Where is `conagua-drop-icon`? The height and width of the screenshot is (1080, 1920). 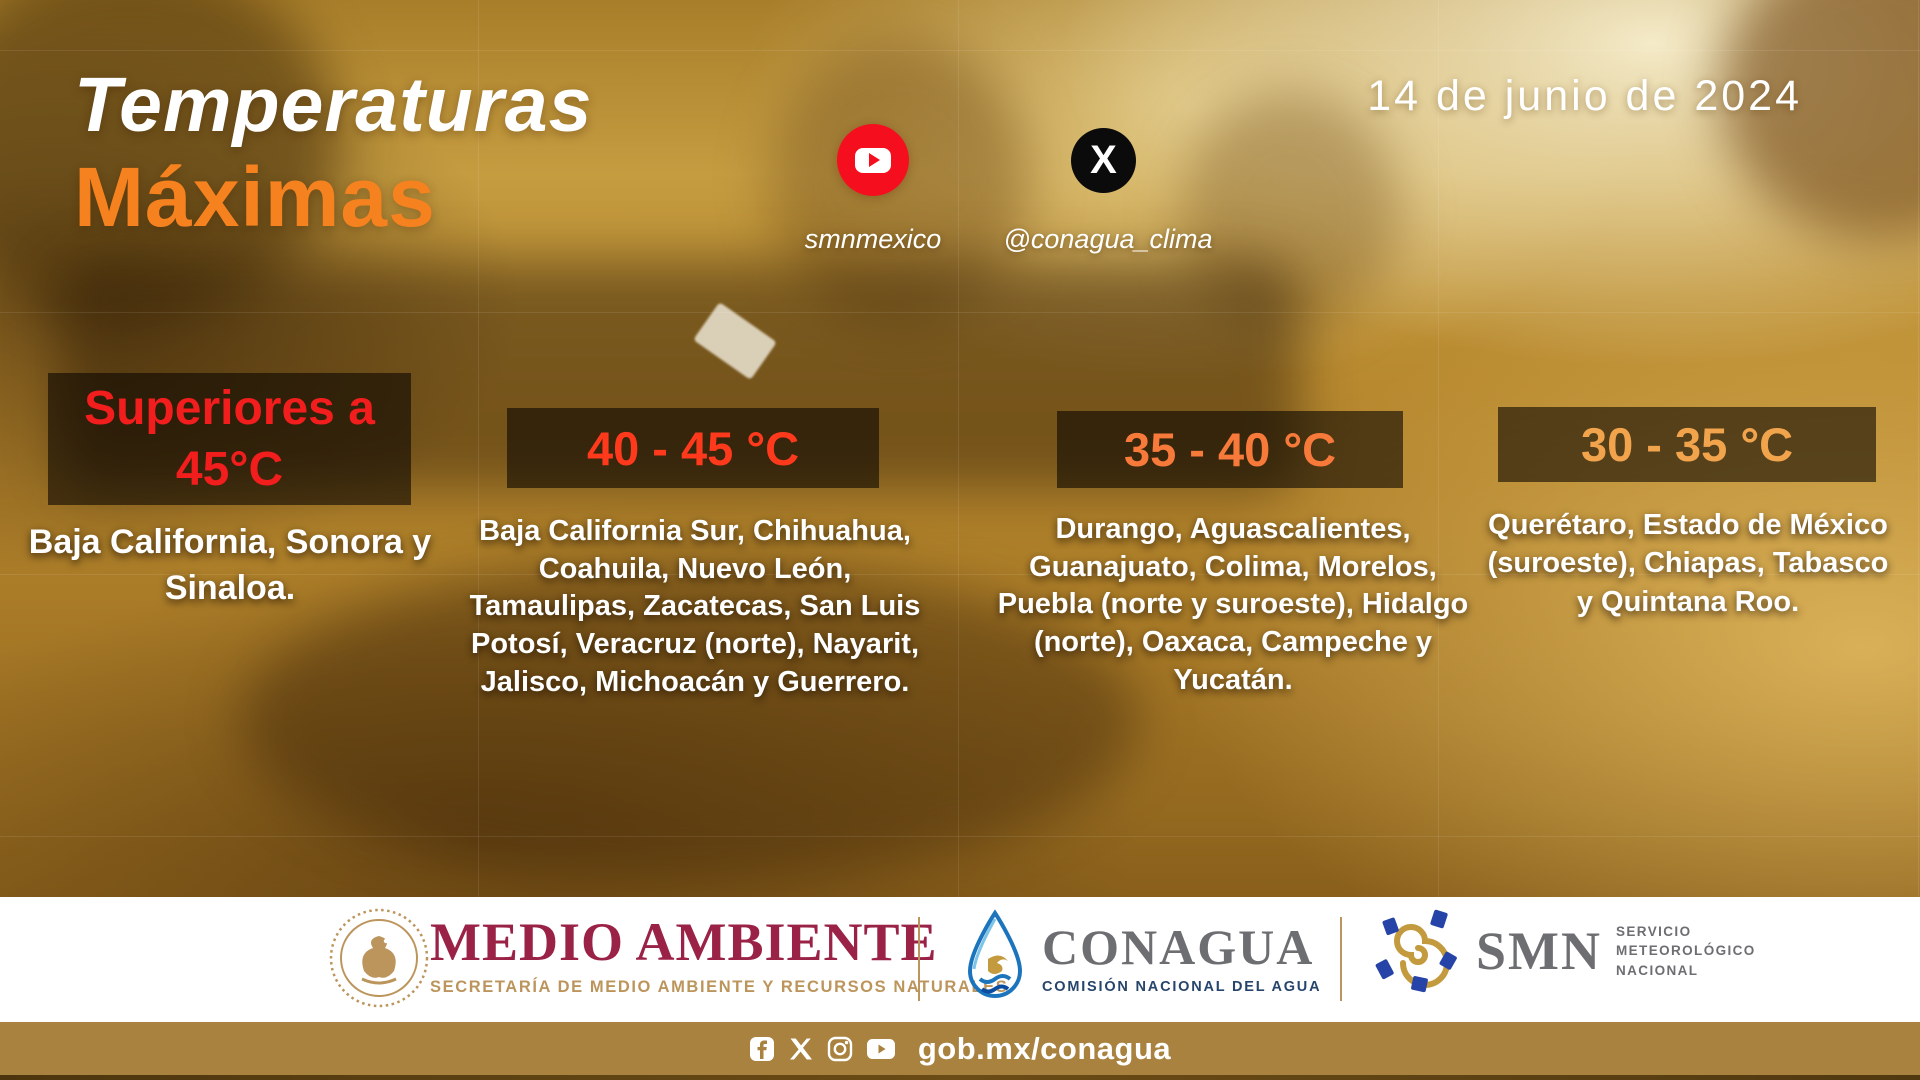
conagua-drop-icon is located at coordinates (995, 953).